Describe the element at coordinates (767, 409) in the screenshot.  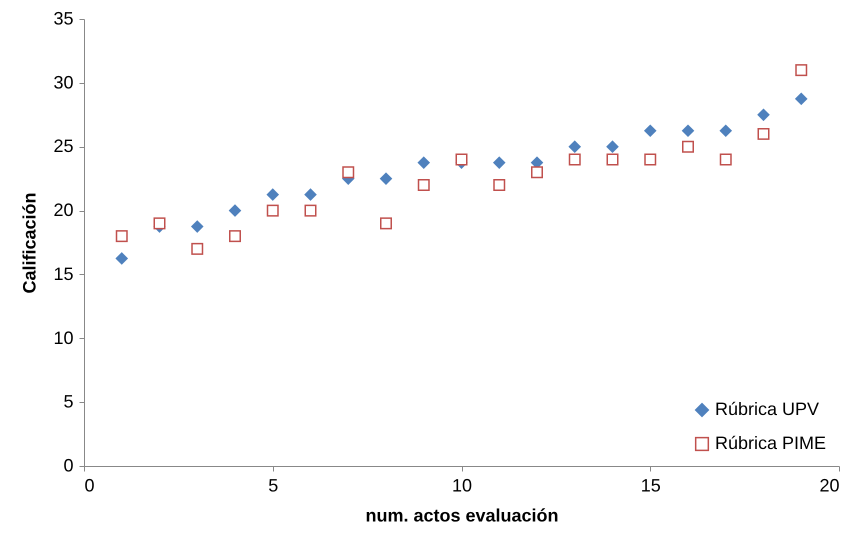
I see `legend-label: Rúbrica UPV` at that location.